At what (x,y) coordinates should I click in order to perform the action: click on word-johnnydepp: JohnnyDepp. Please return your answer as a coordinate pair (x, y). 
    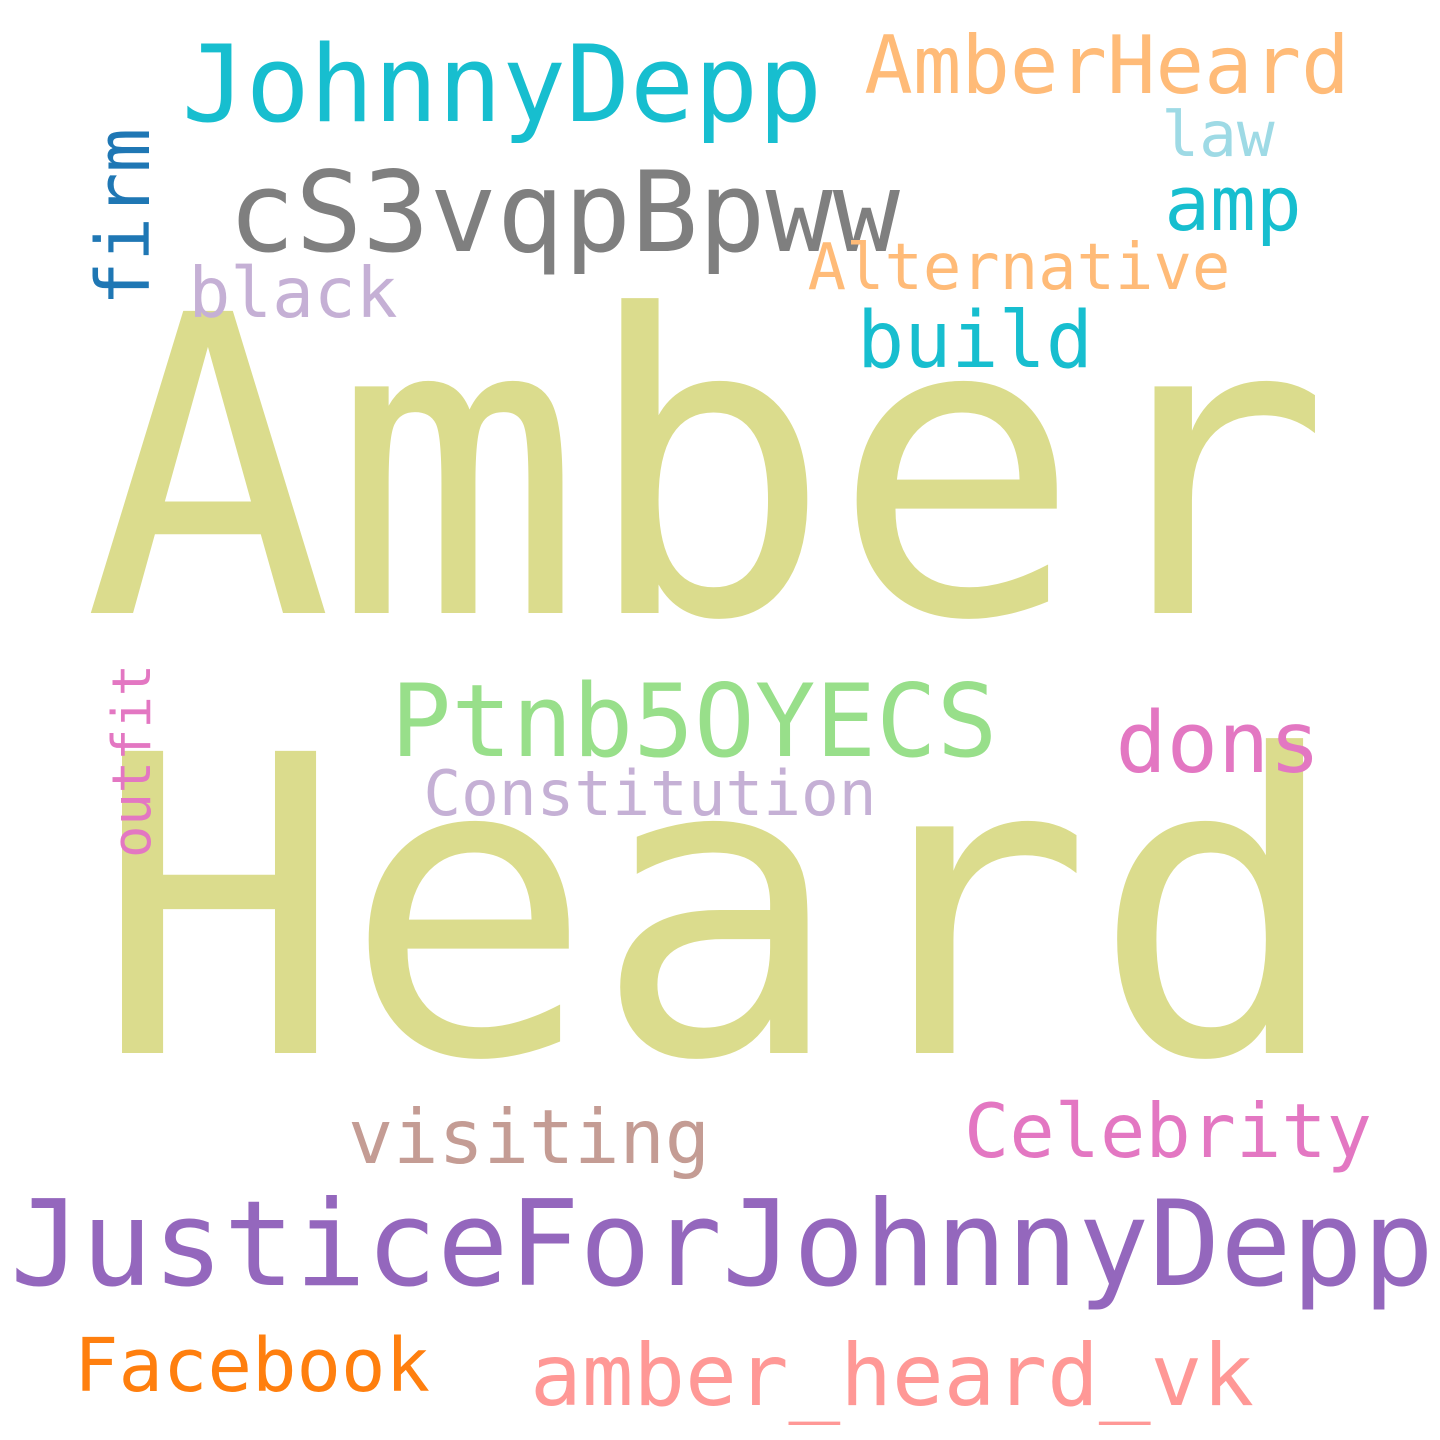
    Looking at the image, I should click on (502, 85).